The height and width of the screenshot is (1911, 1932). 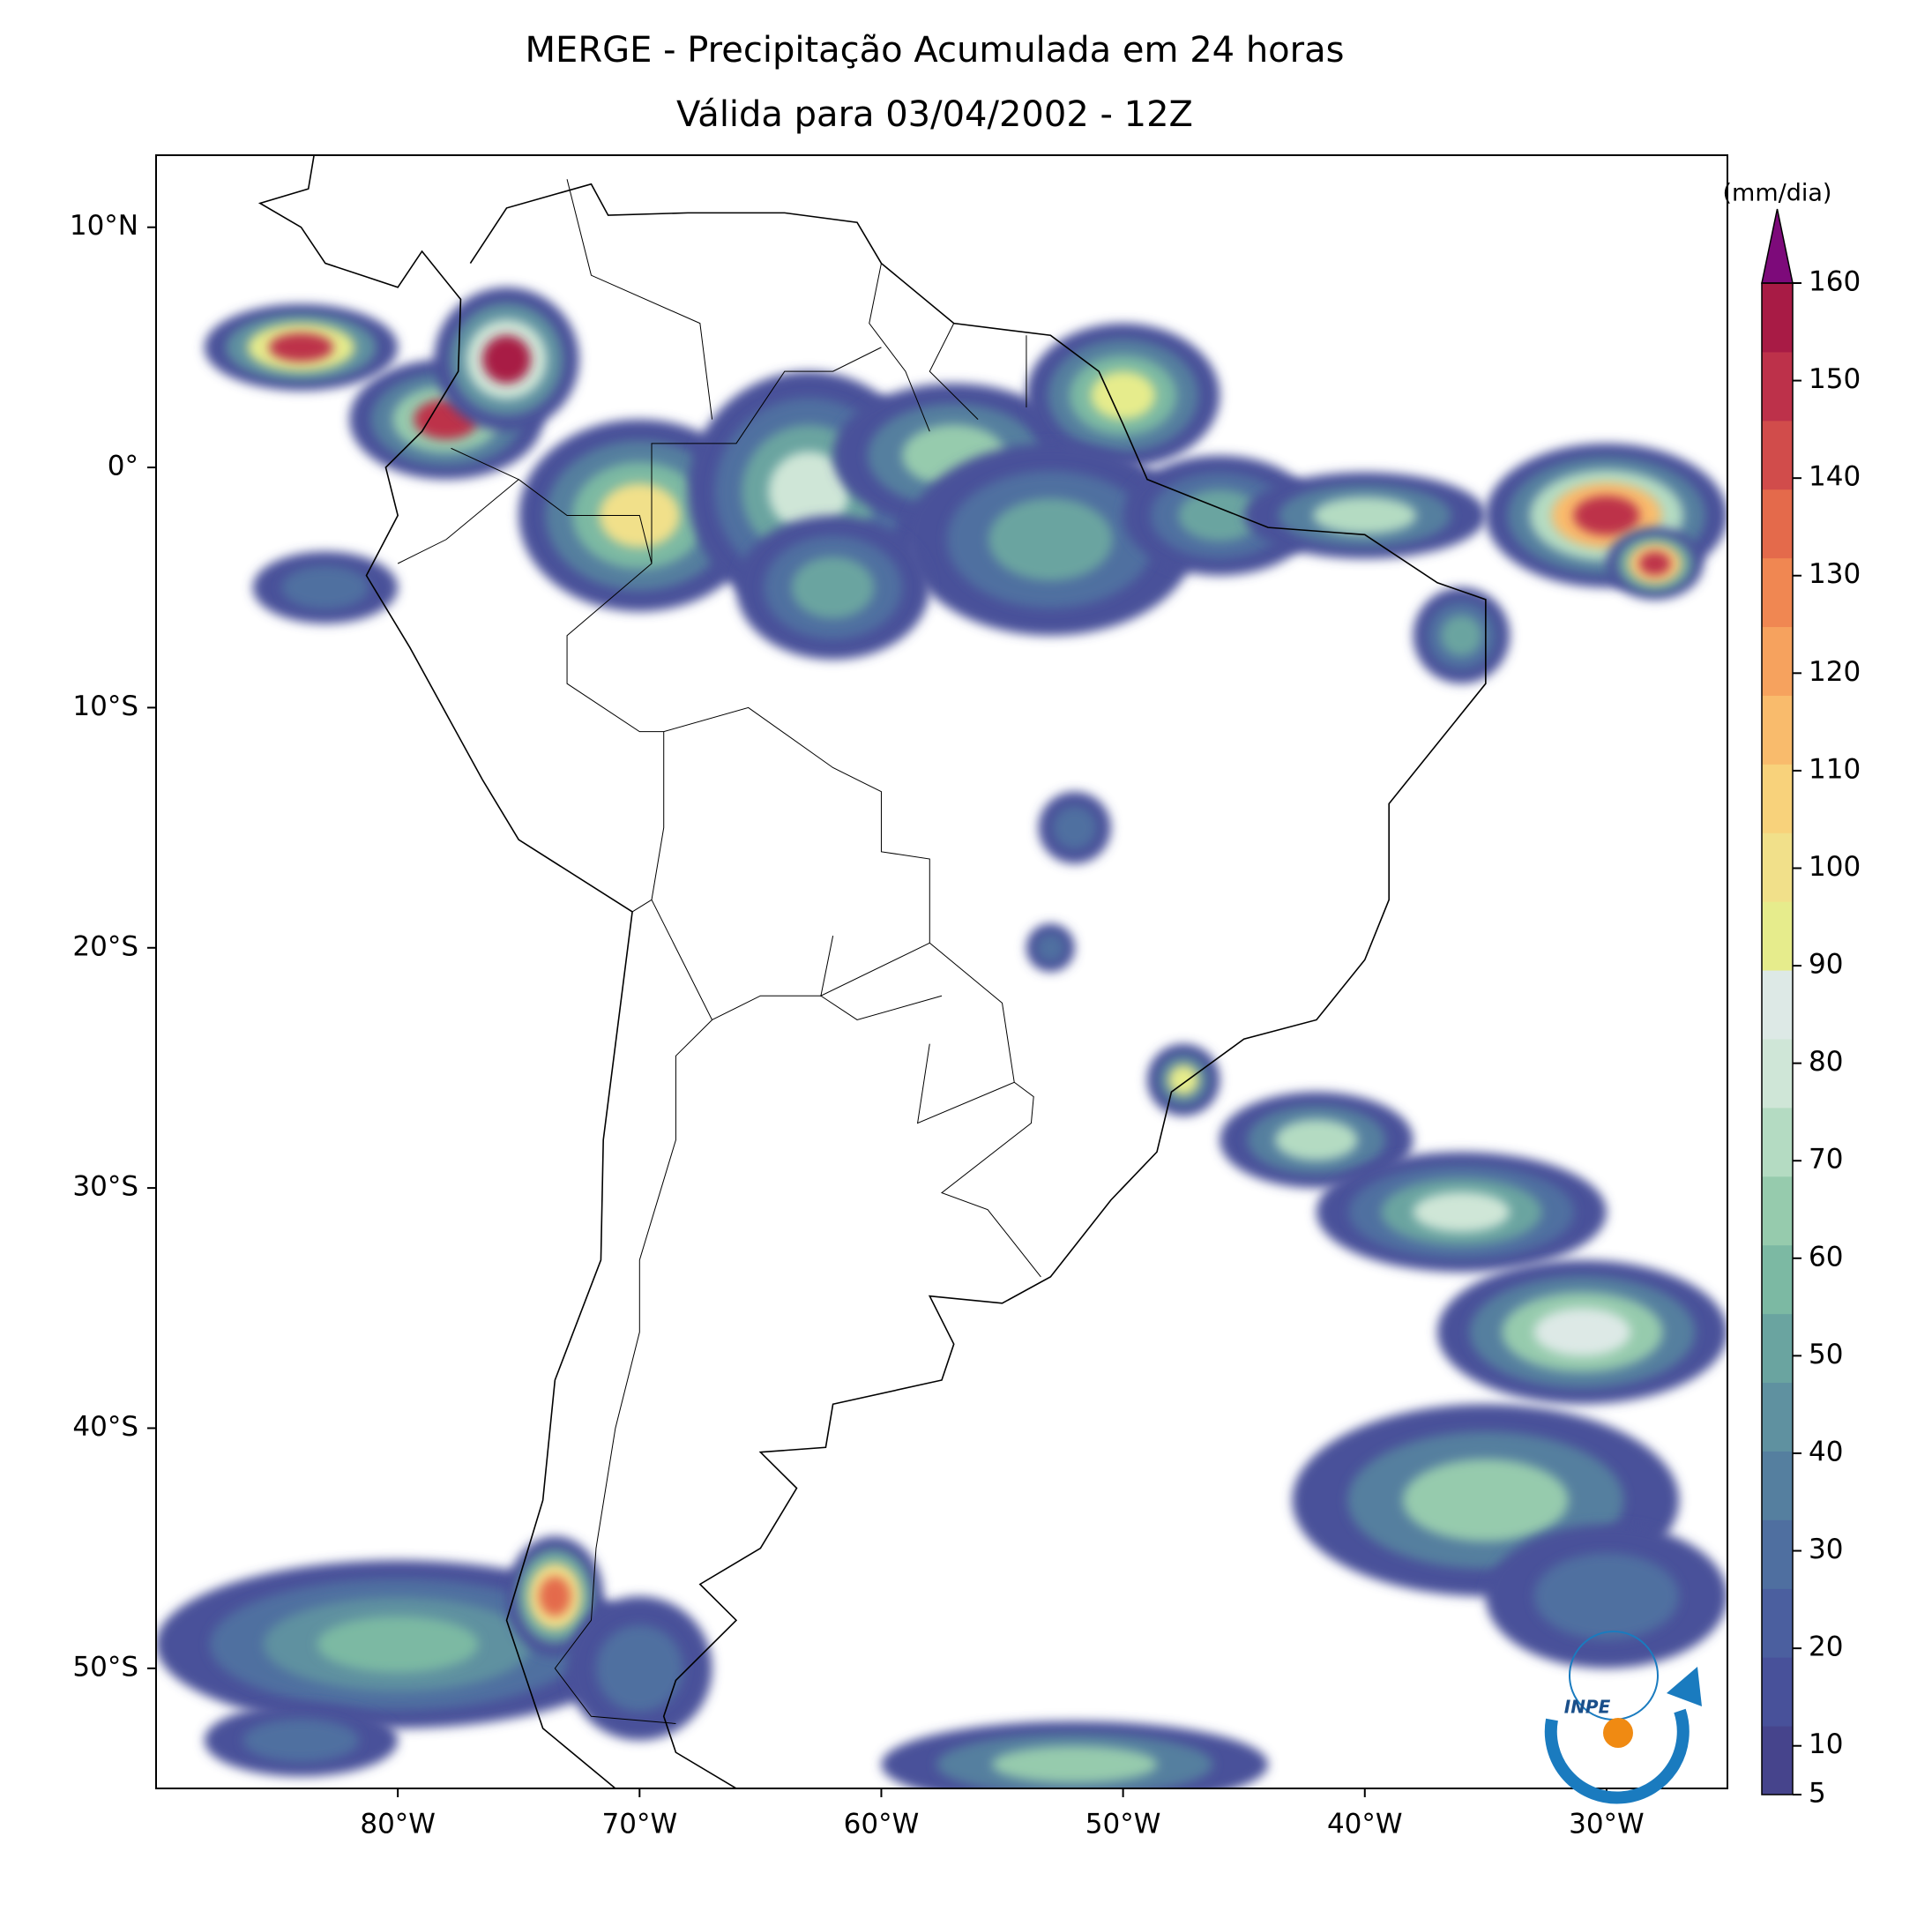 I want to click on colorbar-tick-label: 50, so click(x=1826, y=1354).